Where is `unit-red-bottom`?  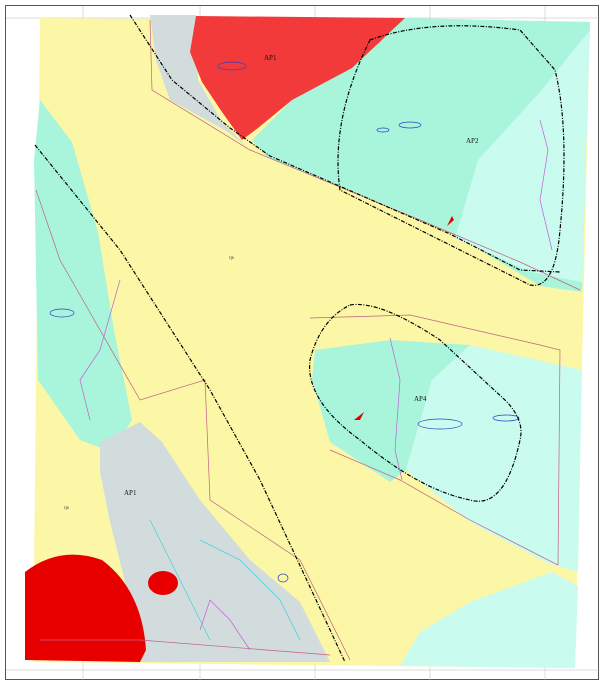
unit-red-bottom is located at coordinates (85, 608).